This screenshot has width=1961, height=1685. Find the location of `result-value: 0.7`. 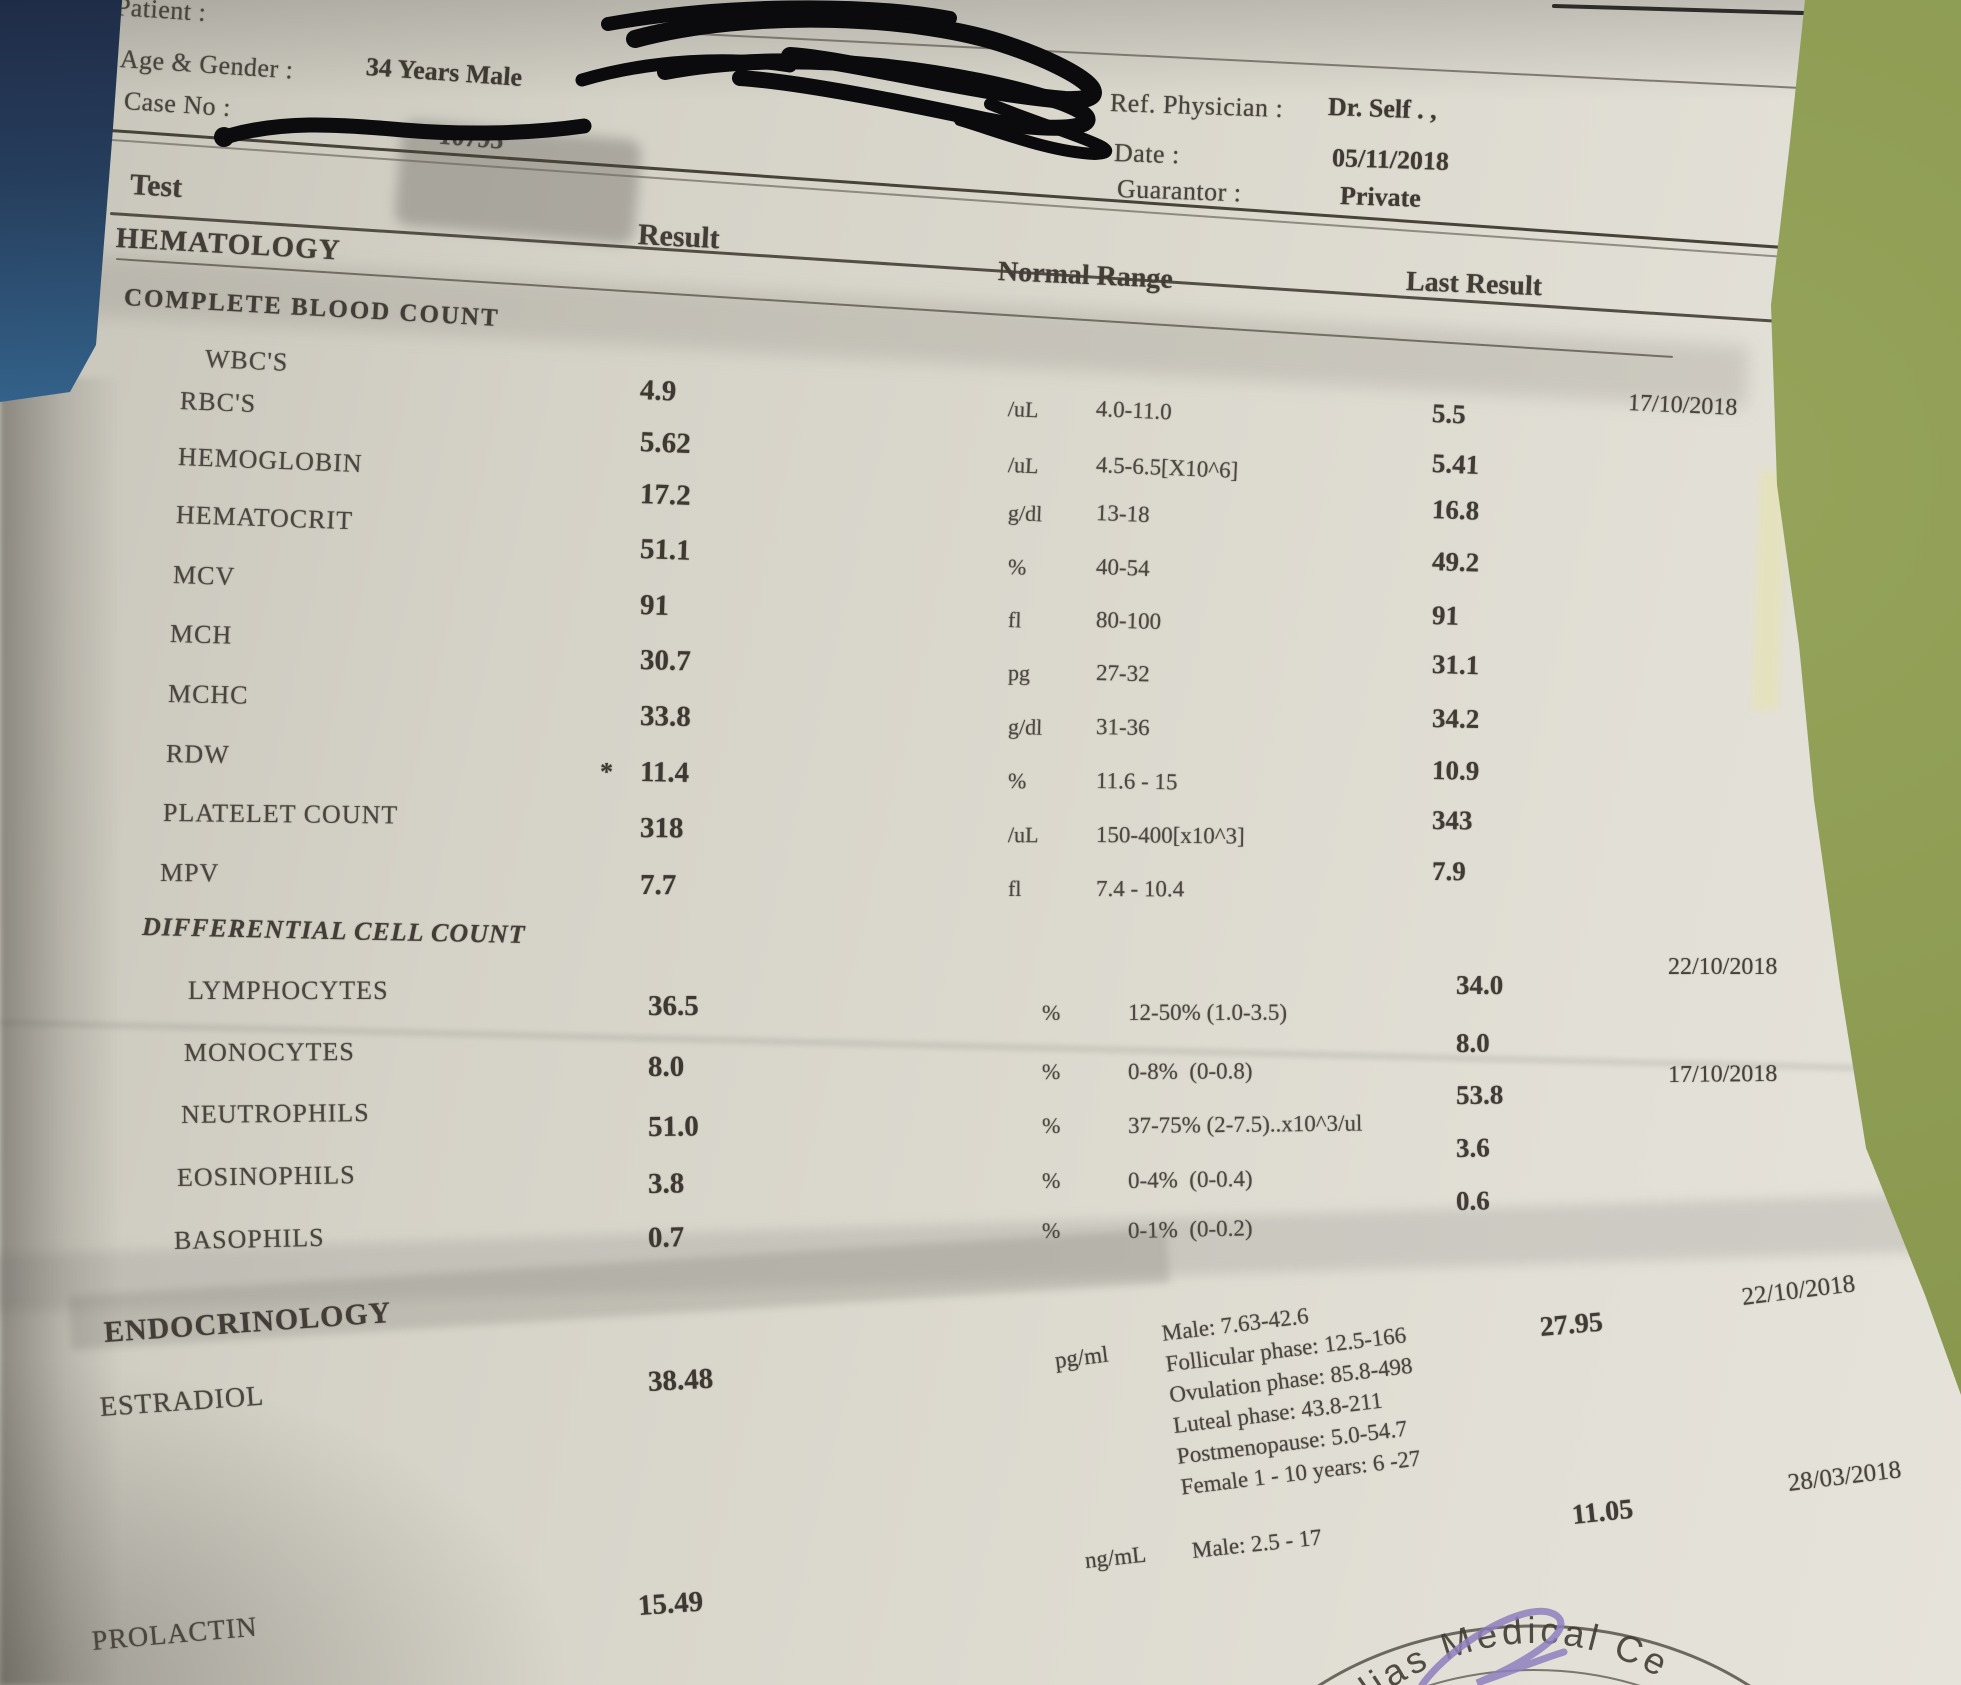

result-value: 0.7 is located at coordinates (666, 1237).